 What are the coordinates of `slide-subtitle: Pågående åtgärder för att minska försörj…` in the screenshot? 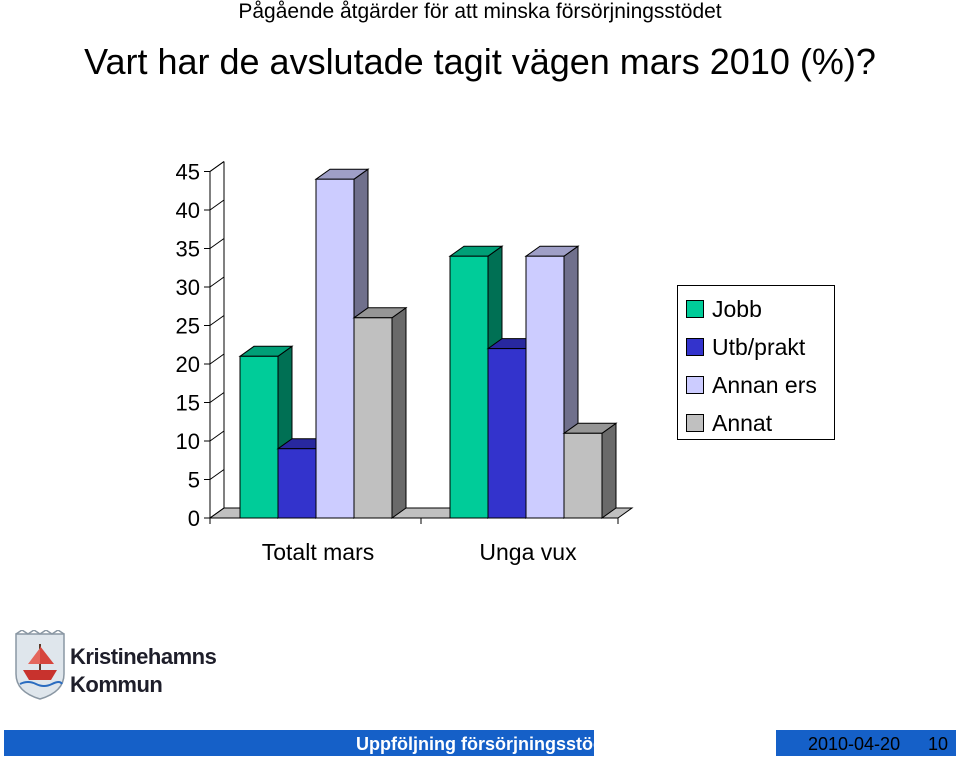 It's located at (480, 11).